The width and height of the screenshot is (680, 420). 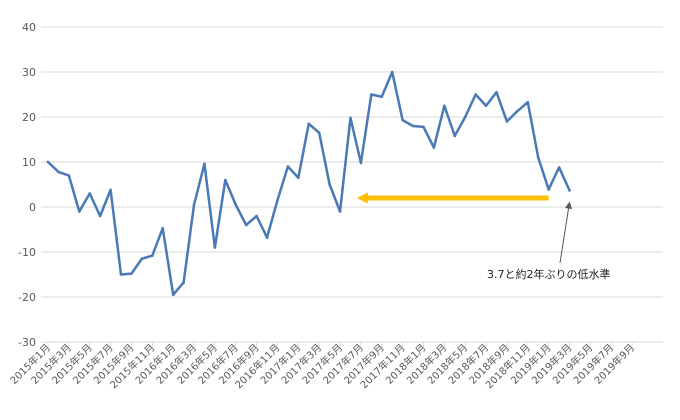 I want to click on y-tick-label: 0, so click(x=32, y=207).